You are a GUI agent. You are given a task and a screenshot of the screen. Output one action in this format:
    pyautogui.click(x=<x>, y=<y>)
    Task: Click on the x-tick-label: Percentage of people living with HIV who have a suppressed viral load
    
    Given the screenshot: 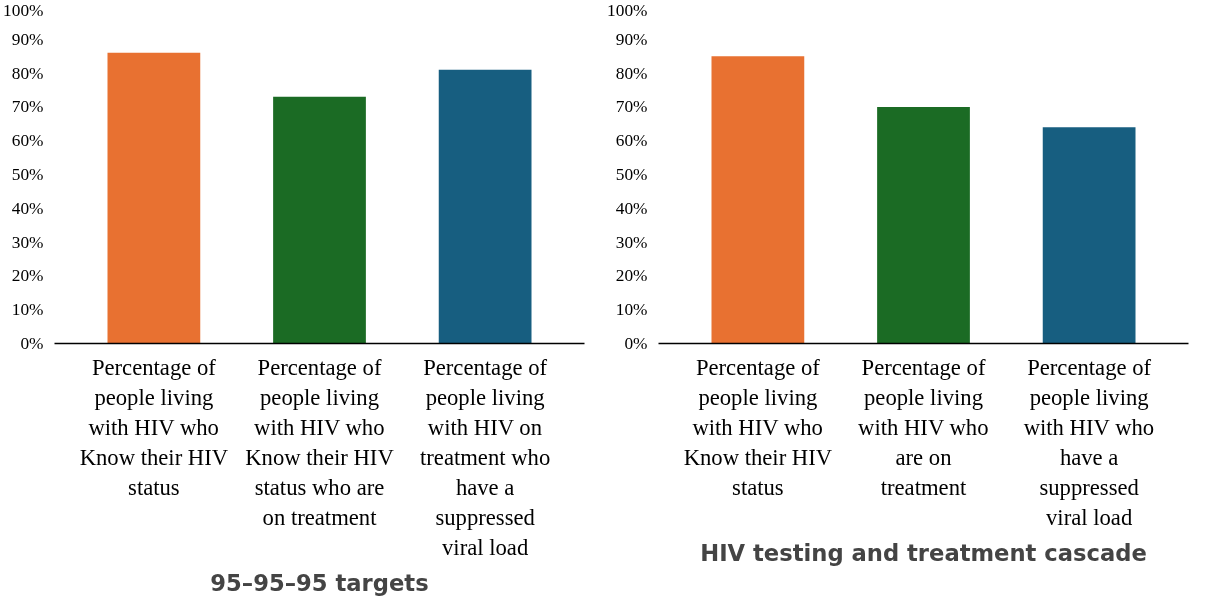 What is the action you would take?
    pyautogui.click(x=1089, y=442)
    